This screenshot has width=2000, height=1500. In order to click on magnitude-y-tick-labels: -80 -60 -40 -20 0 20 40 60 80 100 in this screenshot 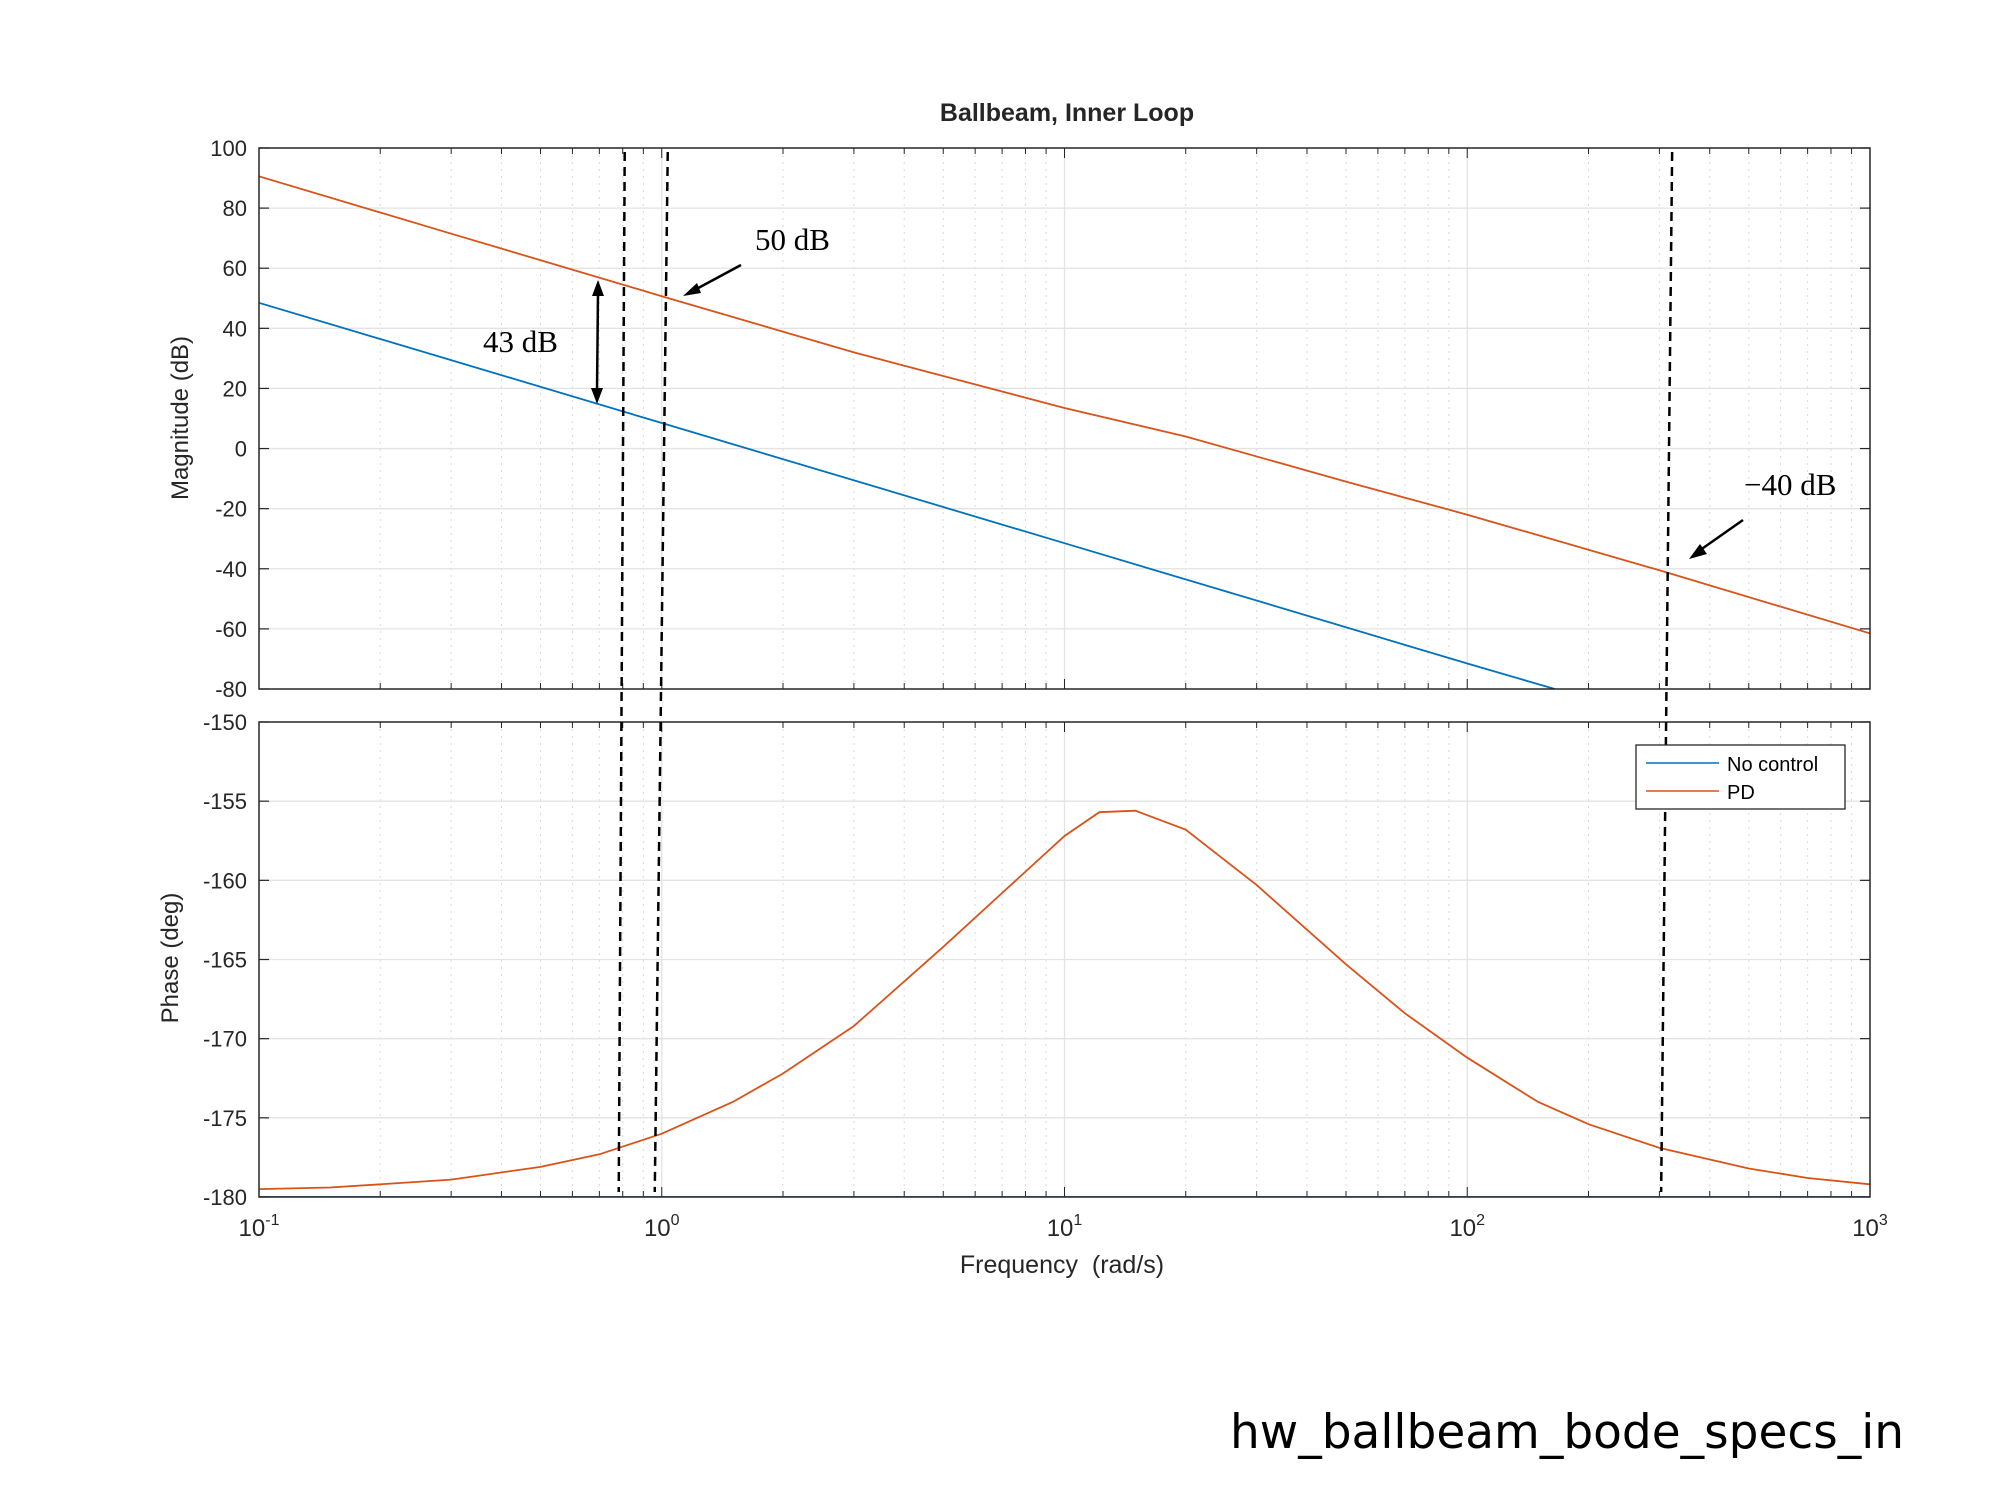, I will do `click(228, 419)`.